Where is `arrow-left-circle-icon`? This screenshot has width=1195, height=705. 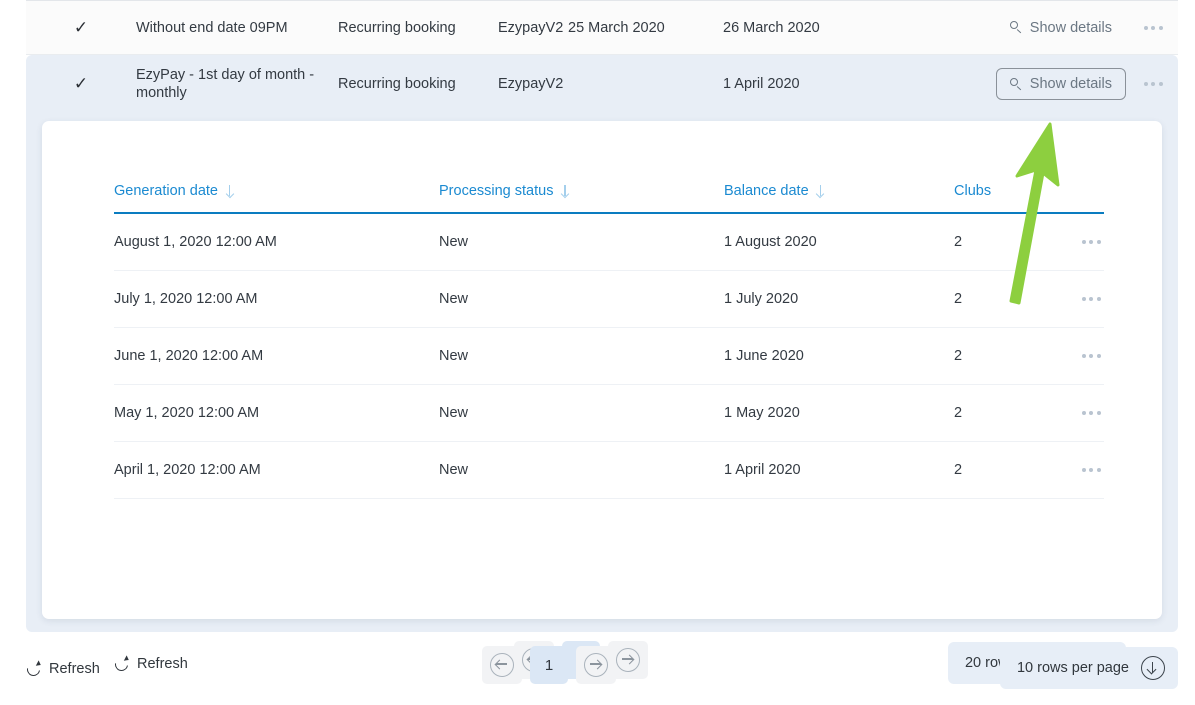
arrow-left-circle-icon is located at coordinates (502, 665).